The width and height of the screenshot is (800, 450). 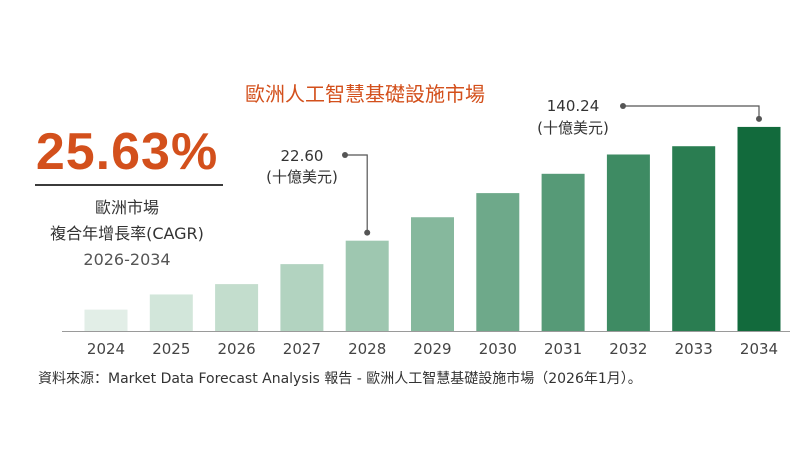 What do you see at coordinates (237, 307) in the screenshot?
I see `bar-2026` at bounding box center [237, 307].